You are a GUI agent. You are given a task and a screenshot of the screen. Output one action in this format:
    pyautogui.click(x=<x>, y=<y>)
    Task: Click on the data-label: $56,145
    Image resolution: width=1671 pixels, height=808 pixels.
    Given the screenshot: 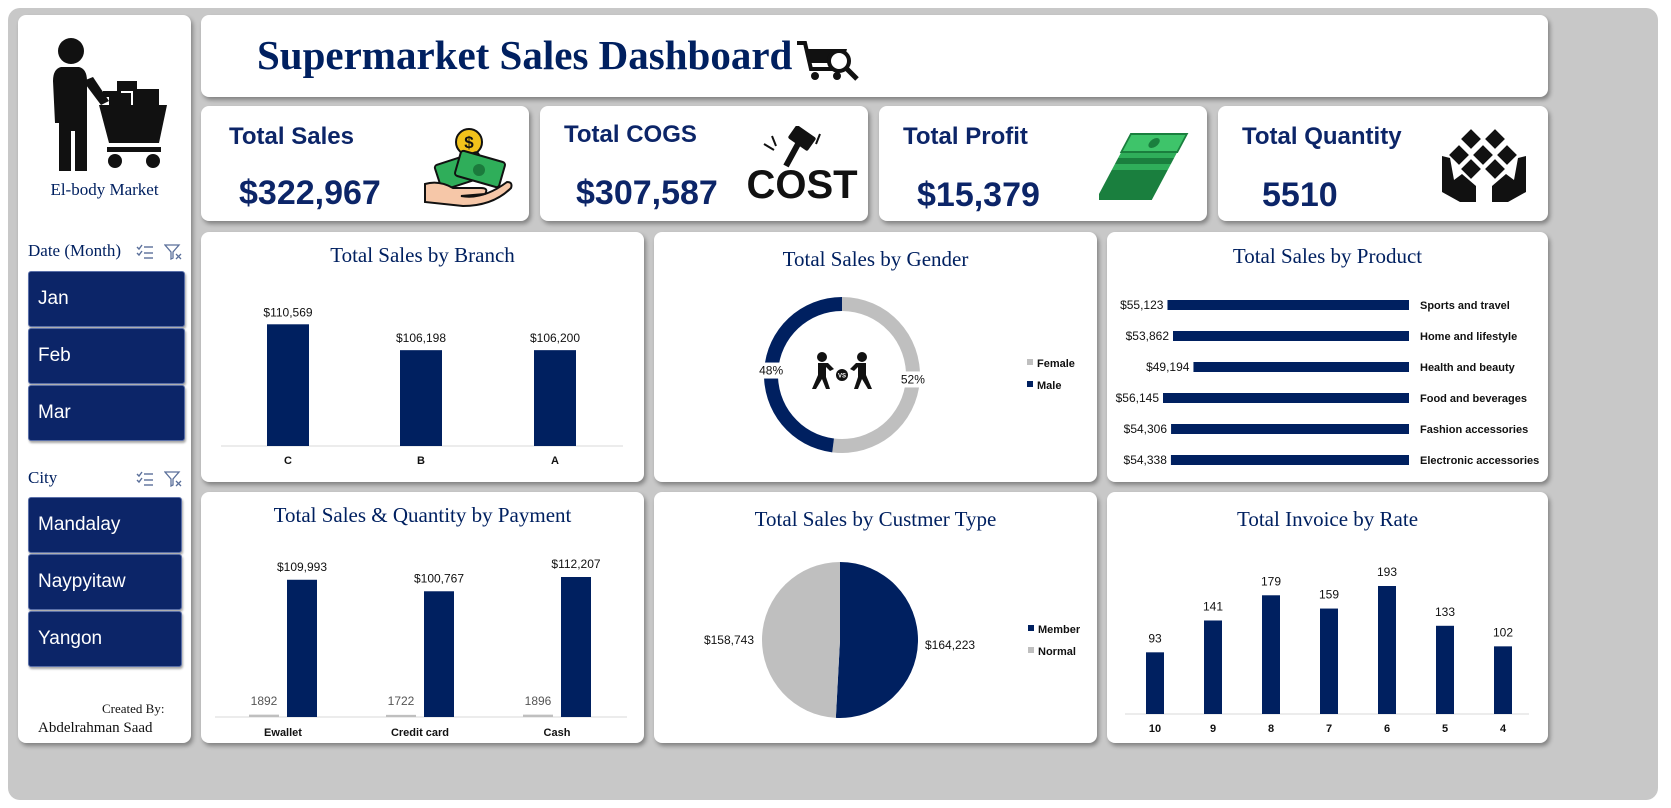 What is the action you would take?
    pyautogui.click(x=1138, y=398)
    